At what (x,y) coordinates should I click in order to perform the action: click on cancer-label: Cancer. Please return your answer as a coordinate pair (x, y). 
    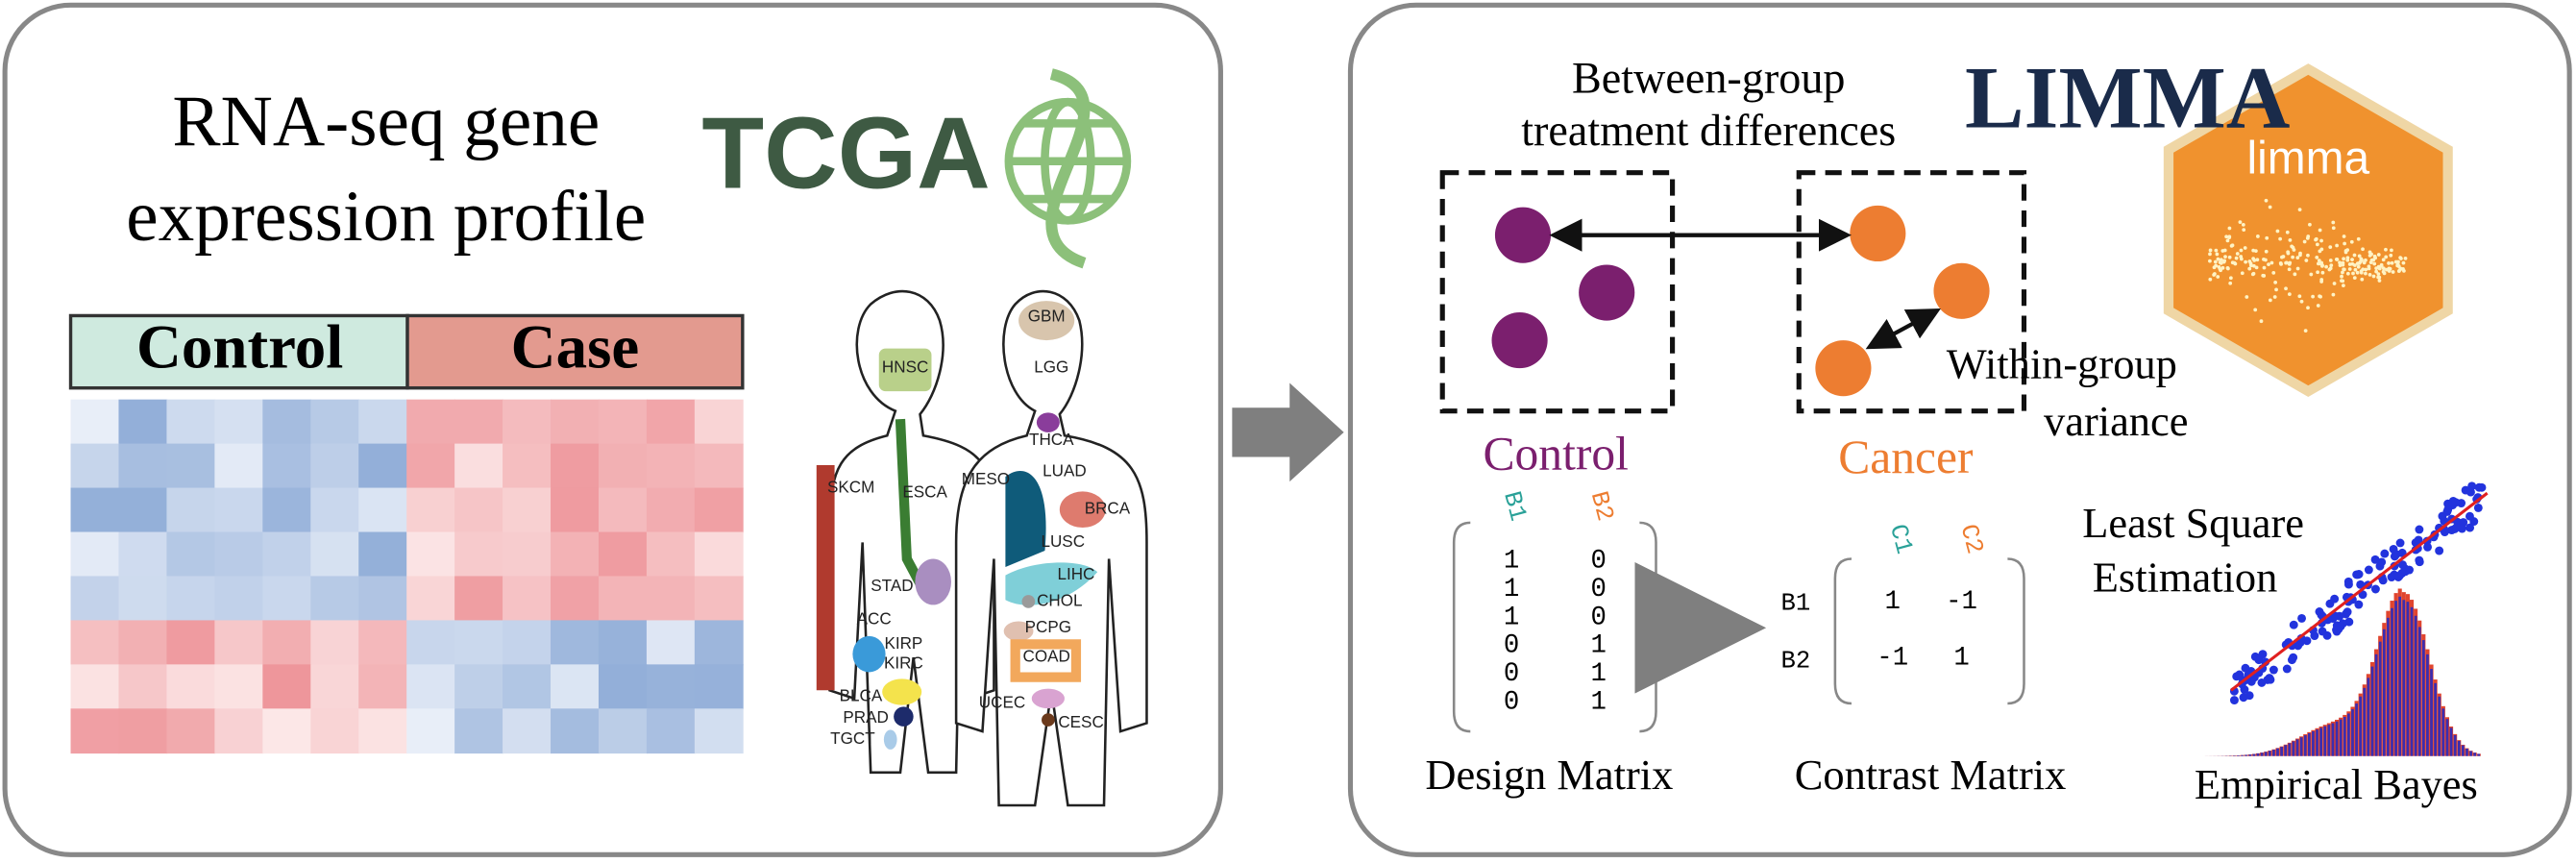
    Looking at the image, I should click on (1906, 457).